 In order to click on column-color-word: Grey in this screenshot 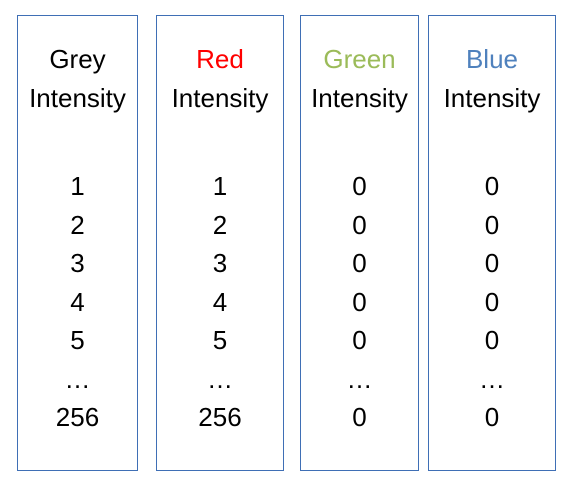, I will do `click(77, 59)`.